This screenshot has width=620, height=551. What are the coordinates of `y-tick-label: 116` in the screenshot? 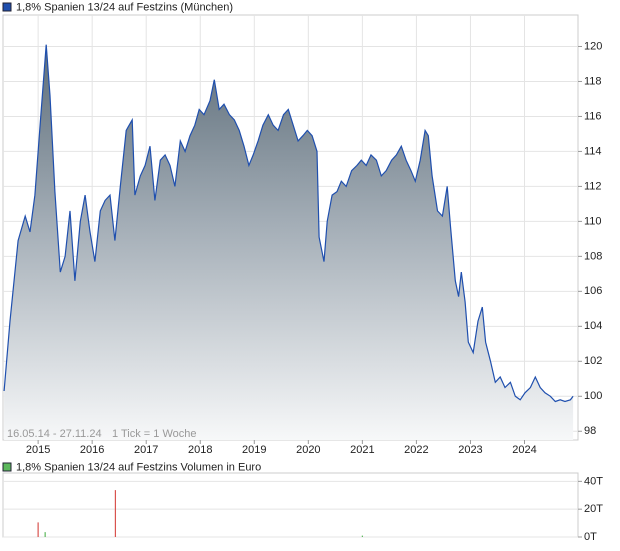 It's located at (593, 116).